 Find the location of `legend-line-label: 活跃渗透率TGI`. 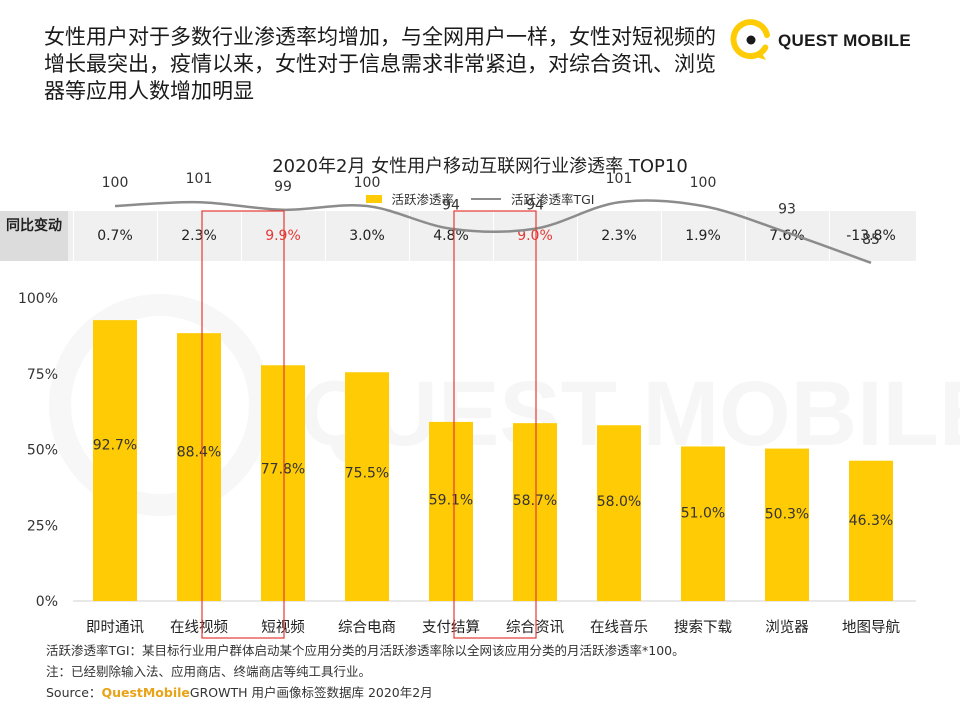

legend-line-label: 活跃渗透率TGI is located at coordinates (552, 199).